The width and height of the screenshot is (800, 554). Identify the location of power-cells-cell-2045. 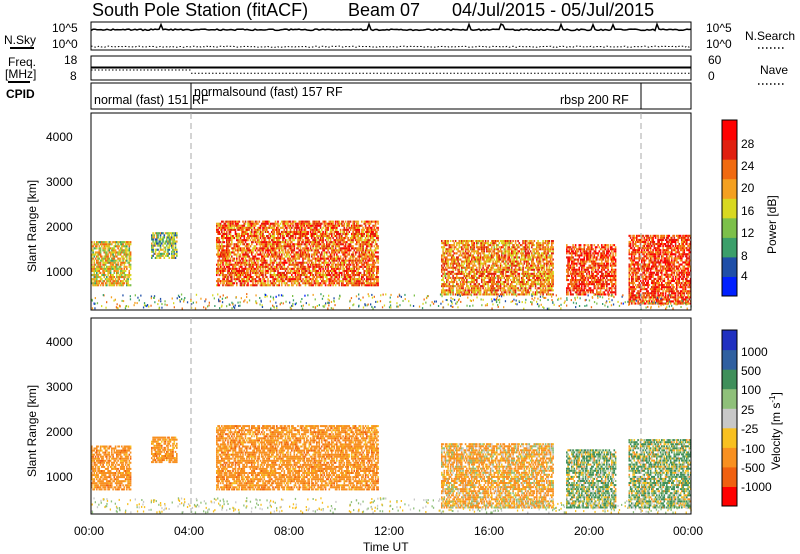
(289, 248).